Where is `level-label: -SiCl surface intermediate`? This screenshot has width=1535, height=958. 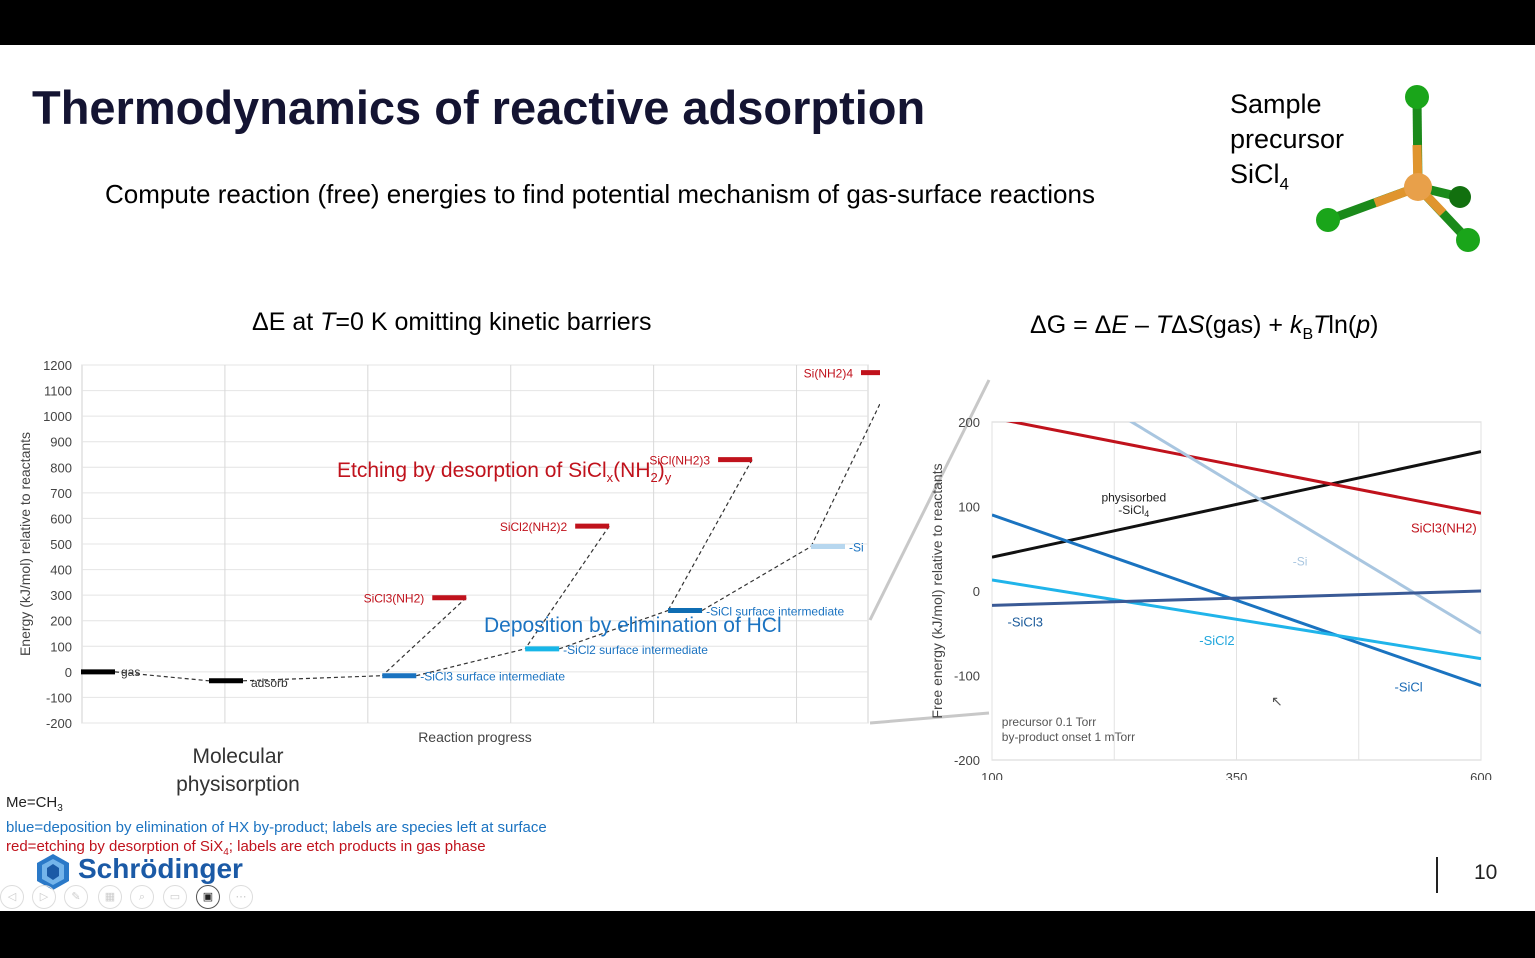
level-label: -SiCl surface intermediate is located at coordinates (775, 611).